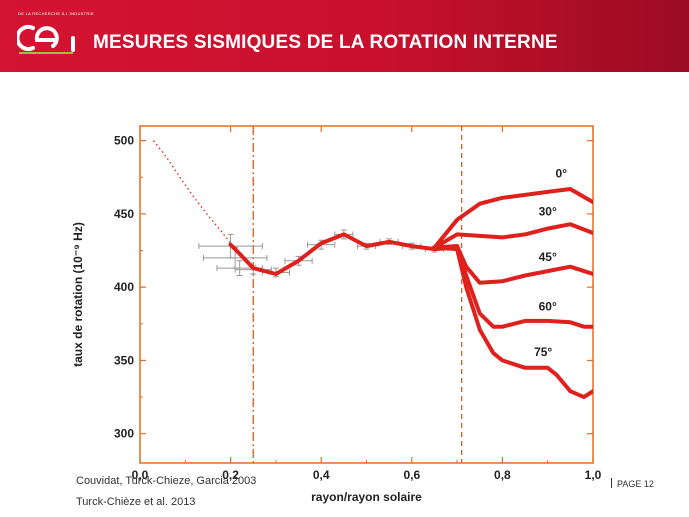 This screenshot has height=517, width=689. What do you see at coordinates (548, 307) in the screenshot?
I see `series-label-4: 60°` at bounding box center [548, 307].